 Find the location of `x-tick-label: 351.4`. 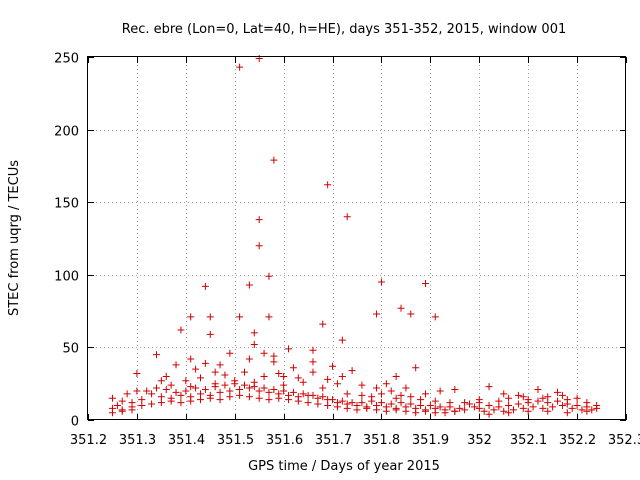

x-tick-label: 351.4 is located at coordinates (186, 440).